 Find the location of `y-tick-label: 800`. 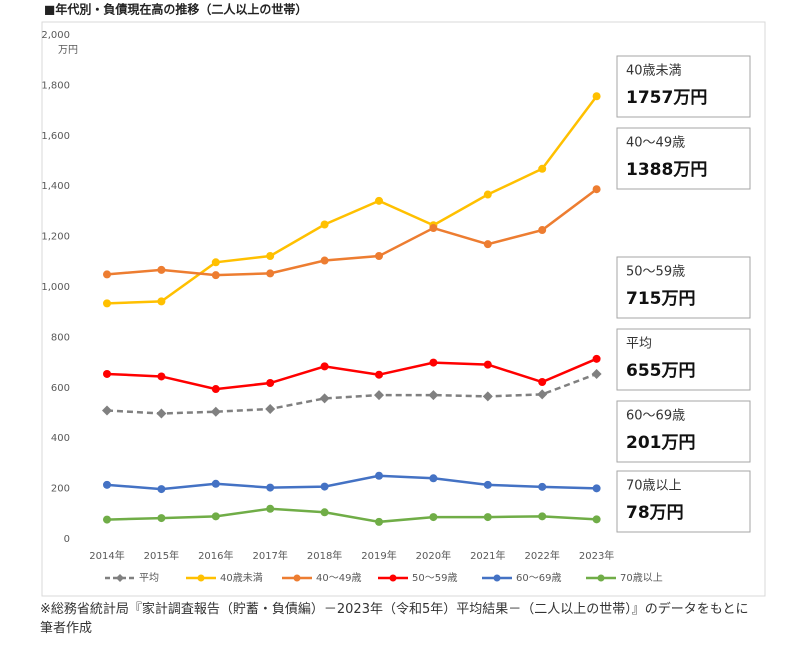

y-tick-label: 800 is located at coordinates (60, 337).